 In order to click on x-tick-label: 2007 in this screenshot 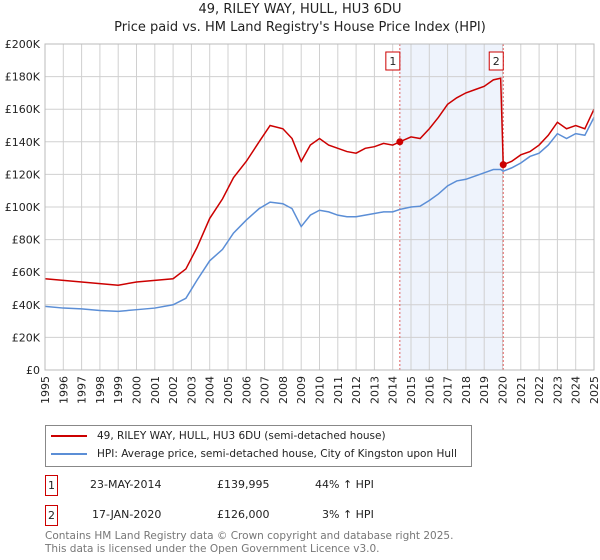, I will do `click(265, 390)`.